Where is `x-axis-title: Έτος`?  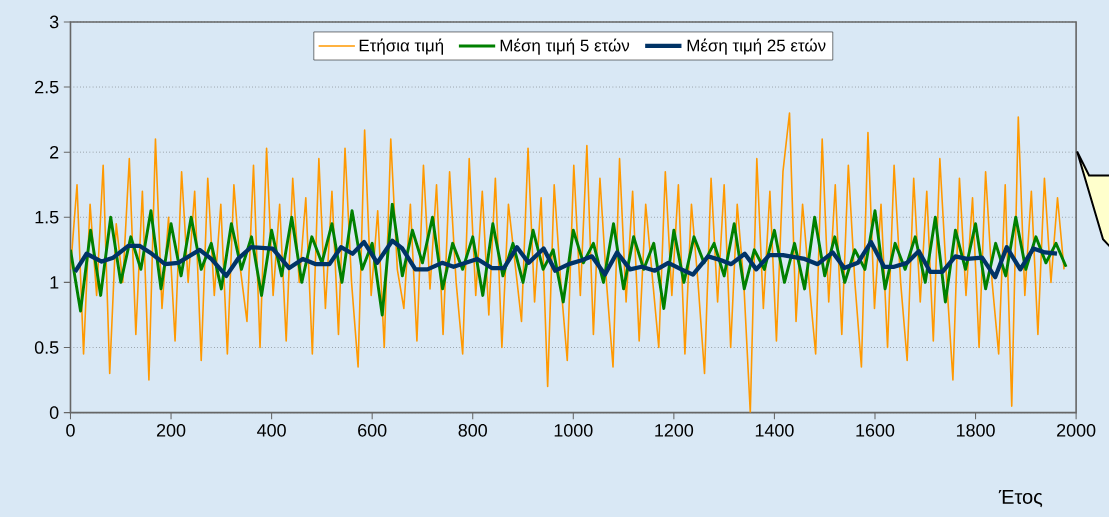 x-axis-title: Έτος is located at coordinates (1020, 498).